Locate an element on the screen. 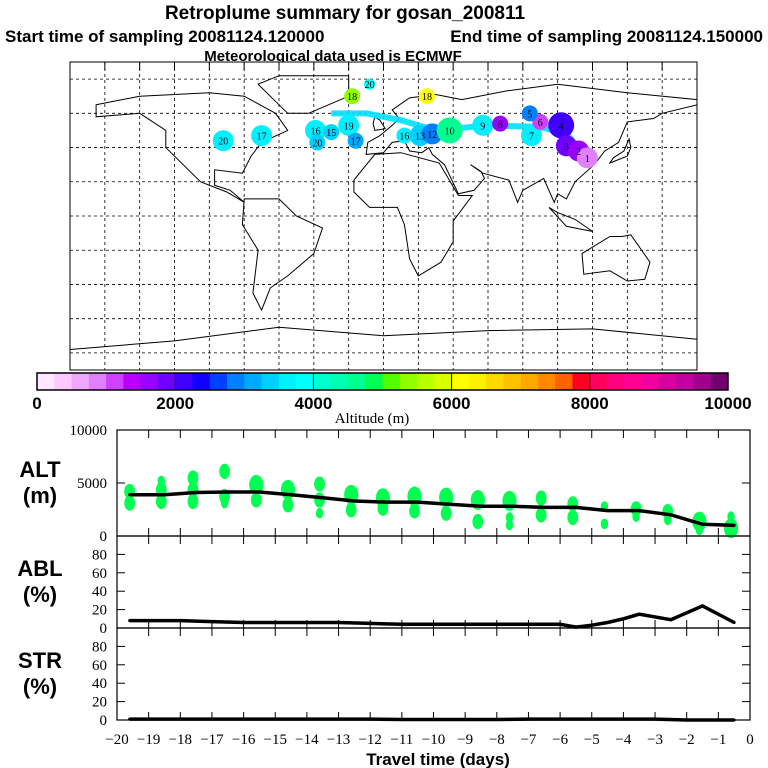 Image resolution: width=768 pixels, height=768 pixels. colorbar-tick-label: 8000 is located at coordinates (590, 403).